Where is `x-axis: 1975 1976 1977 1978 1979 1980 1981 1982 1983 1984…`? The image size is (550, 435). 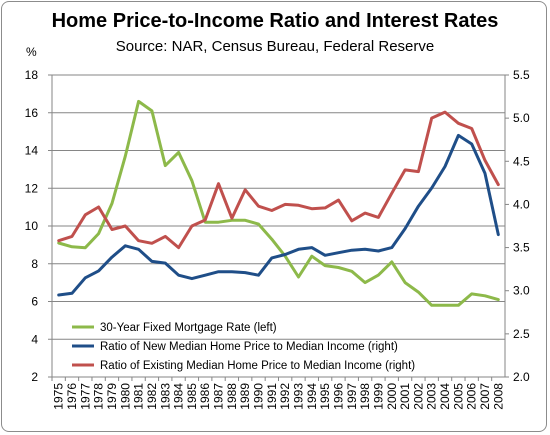
x-axis: 1975 1976 1977 1978 1979 1980 1981 1982 1983 1984… is located at coordinates (278, 393).